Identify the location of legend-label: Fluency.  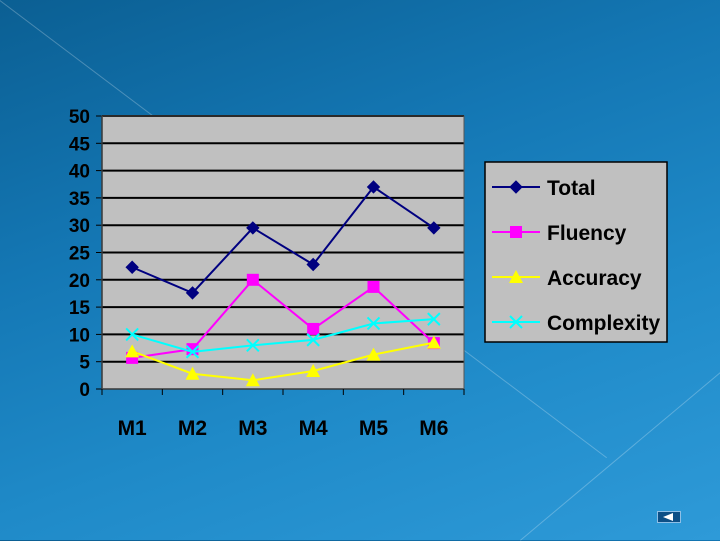
(587, 233).